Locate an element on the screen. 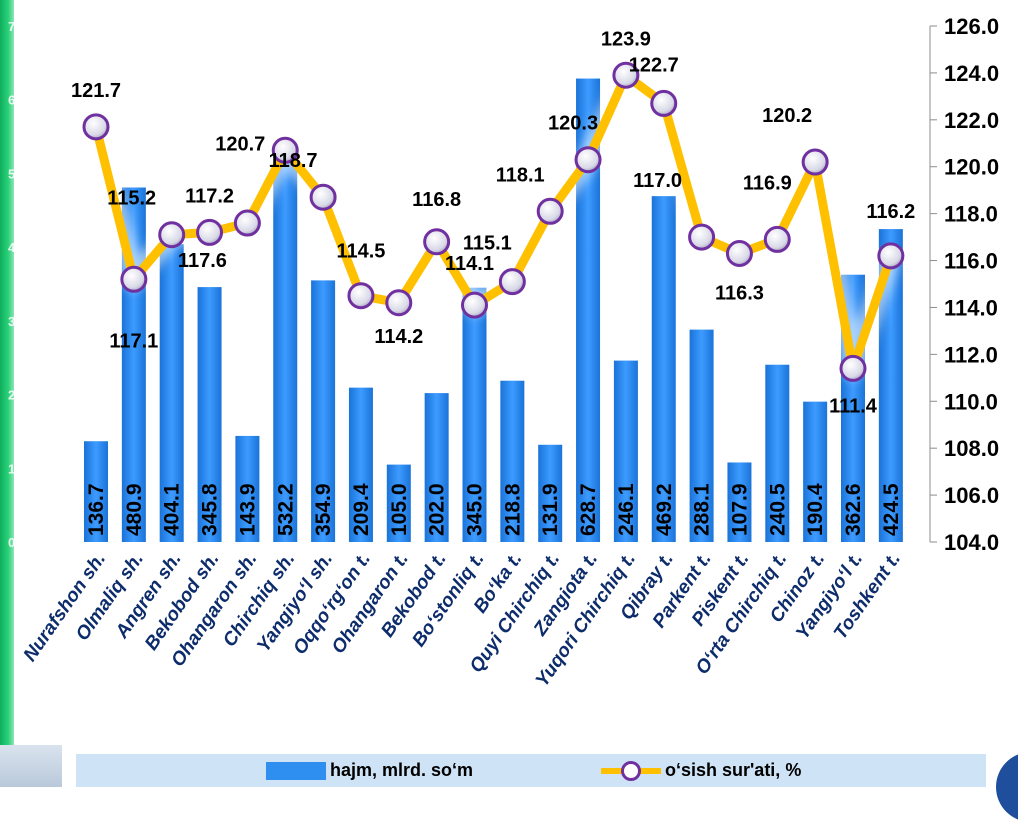 The image size is (1018, 822). bar-value-label: 202.0 is located at coordinates (437, 509).